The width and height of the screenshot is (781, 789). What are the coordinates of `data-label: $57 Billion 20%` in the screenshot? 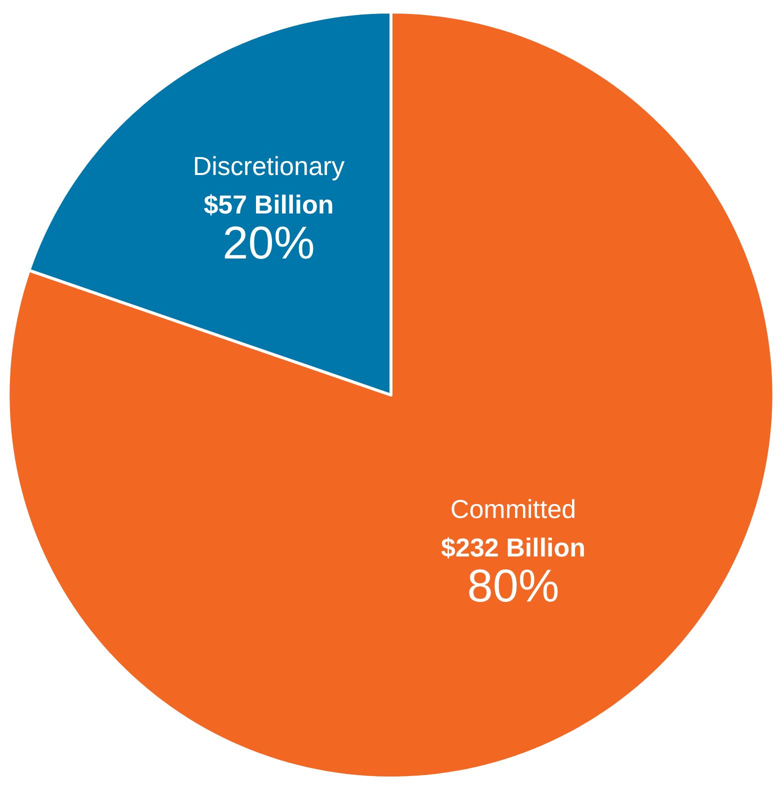 It's located at (269, 229).